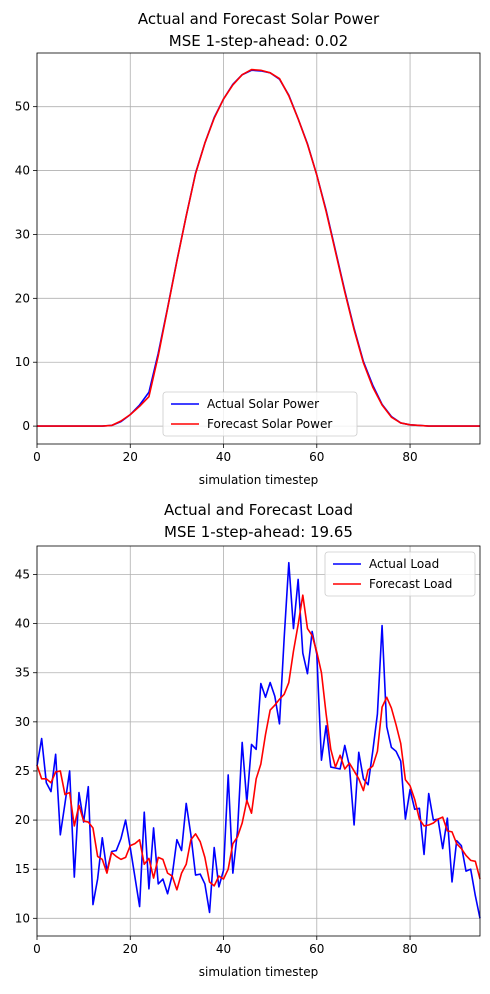 The width and height of the screenshot is (490, 994). I want to click on solar-y-tick-label: 20, so click(22, 298).